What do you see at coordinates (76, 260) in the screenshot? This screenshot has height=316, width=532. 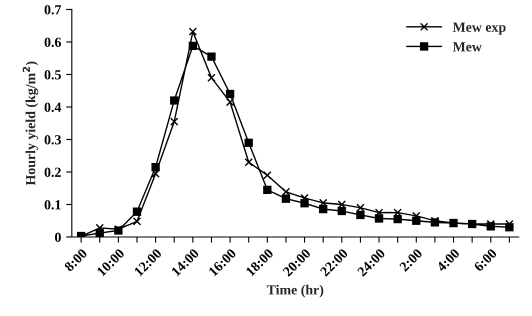 I see `x-tick-label: 8:00` at bounding box center [76, 260].